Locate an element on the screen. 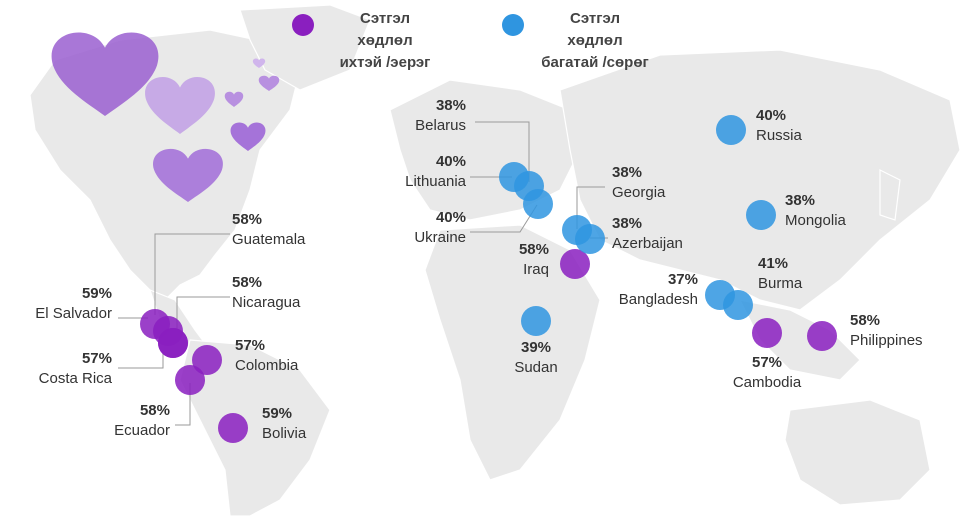 This screenshot has width=960, height=516. legend-high-line2: хөдлөл is located at coordinates (385, 40).